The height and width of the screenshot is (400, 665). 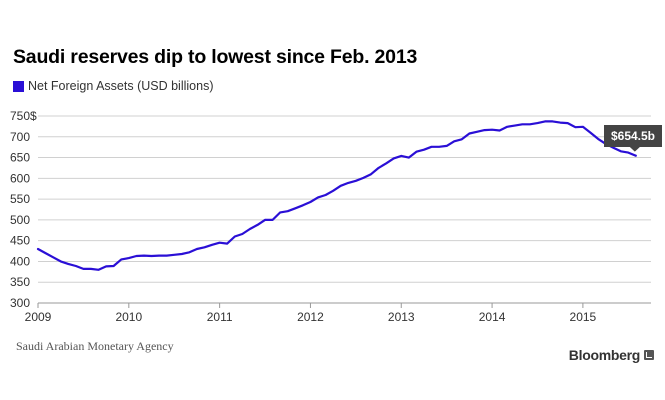 I want to click on y-tick-label: 550, so click(x=20, y=199).